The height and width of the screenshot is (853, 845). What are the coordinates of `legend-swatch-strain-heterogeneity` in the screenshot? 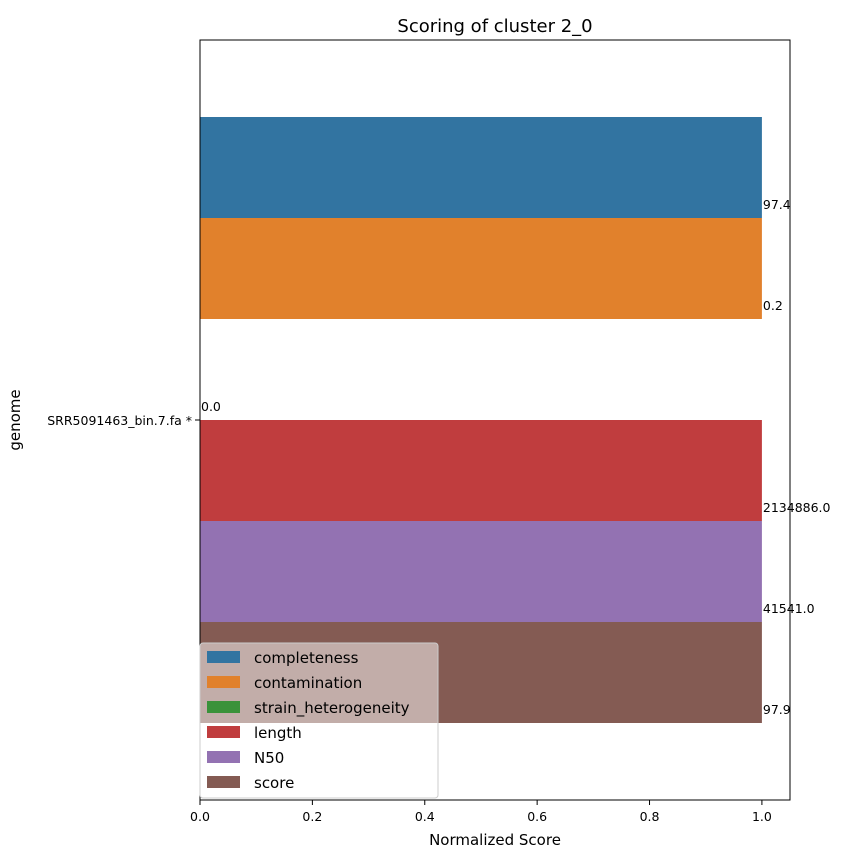 It's located at (223, 707).